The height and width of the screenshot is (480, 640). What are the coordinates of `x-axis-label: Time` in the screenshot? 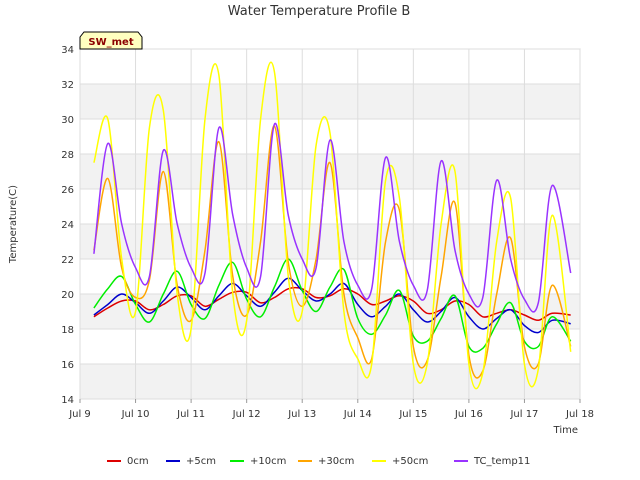 It's located at (565, 430).